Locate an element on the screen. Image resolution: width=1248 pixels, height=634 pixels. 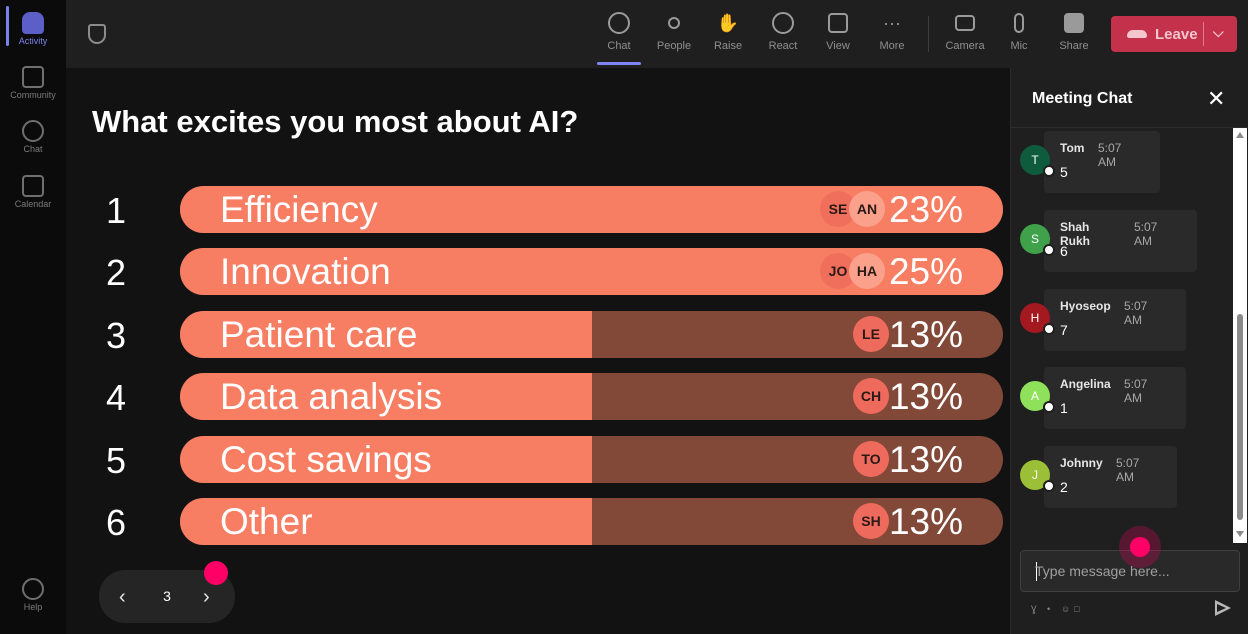
previous-slide-button: ‹ is located at coordinates (122, 597).